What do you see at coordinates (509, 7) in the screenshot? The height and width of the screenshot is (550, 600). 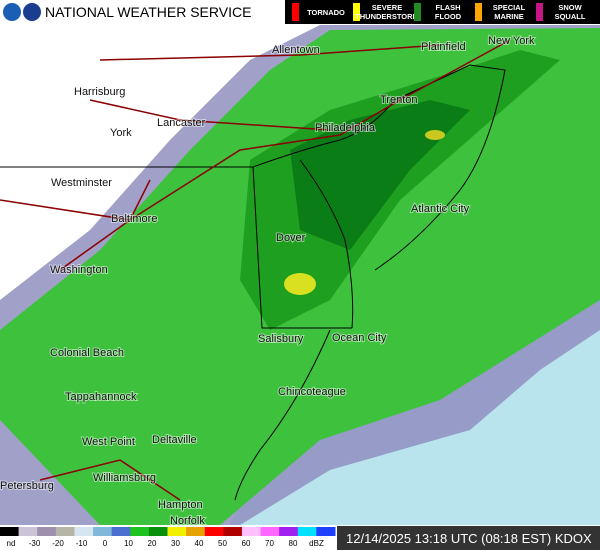 I see `warning-label: SPECIAL` at bounding box center [509, 7].